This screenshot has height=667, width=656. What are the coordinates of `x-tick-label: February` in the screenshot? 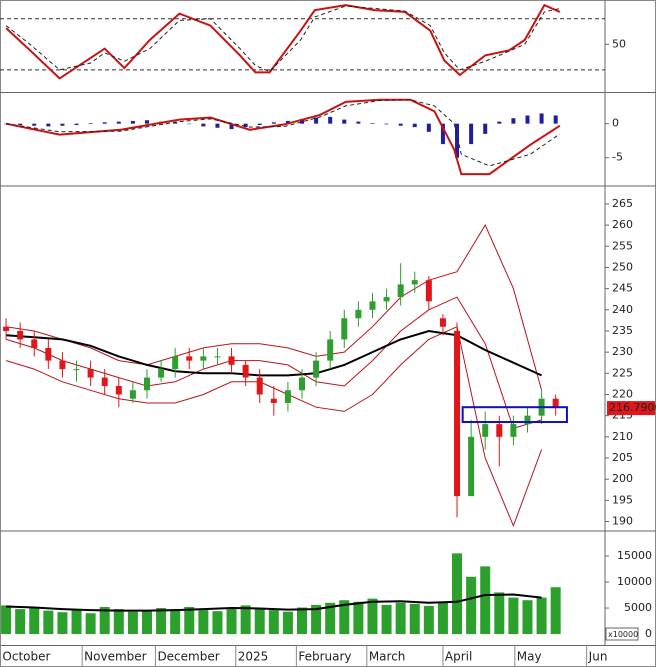 It's located at (324, 657).